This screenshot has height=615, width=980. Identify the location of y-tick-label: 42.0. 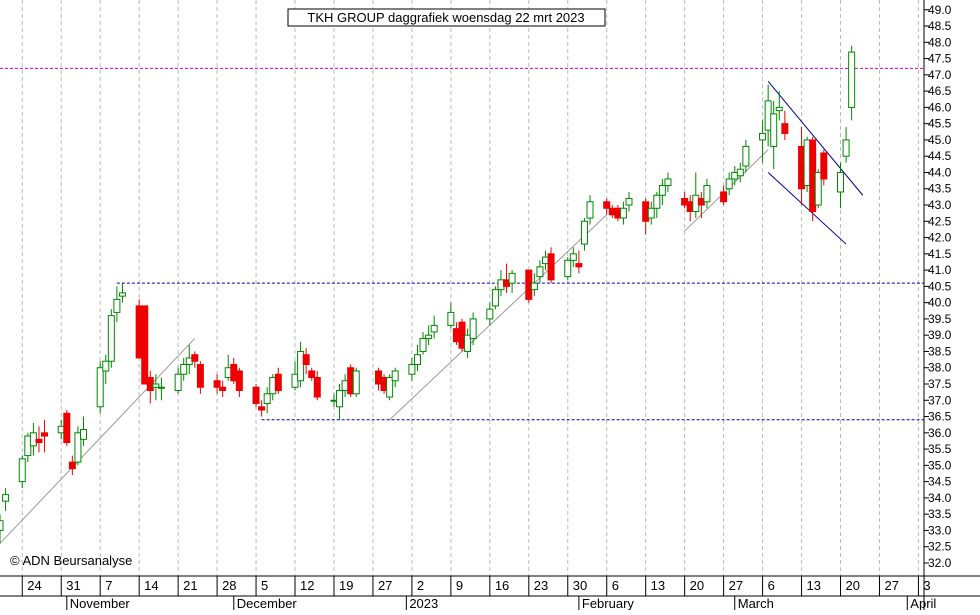
(940, 238).